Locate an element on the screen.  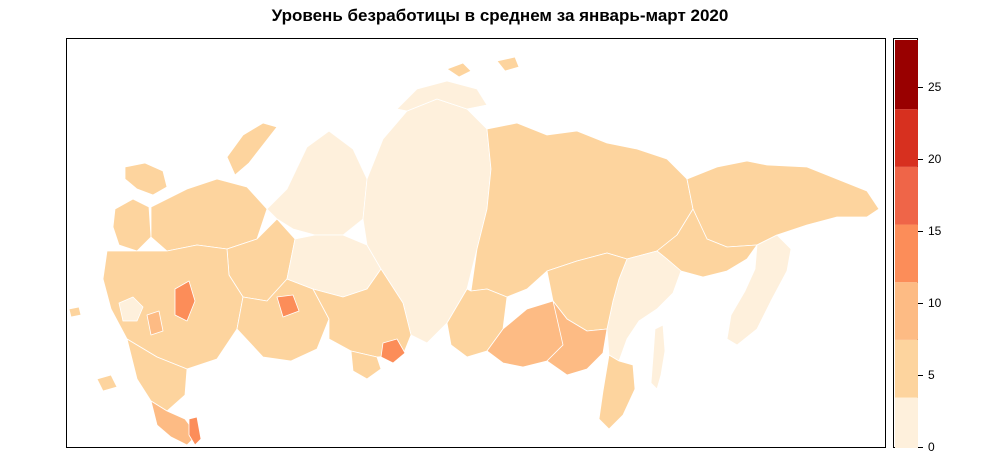
region-kaliningrad is located at coordinates (75, 312).